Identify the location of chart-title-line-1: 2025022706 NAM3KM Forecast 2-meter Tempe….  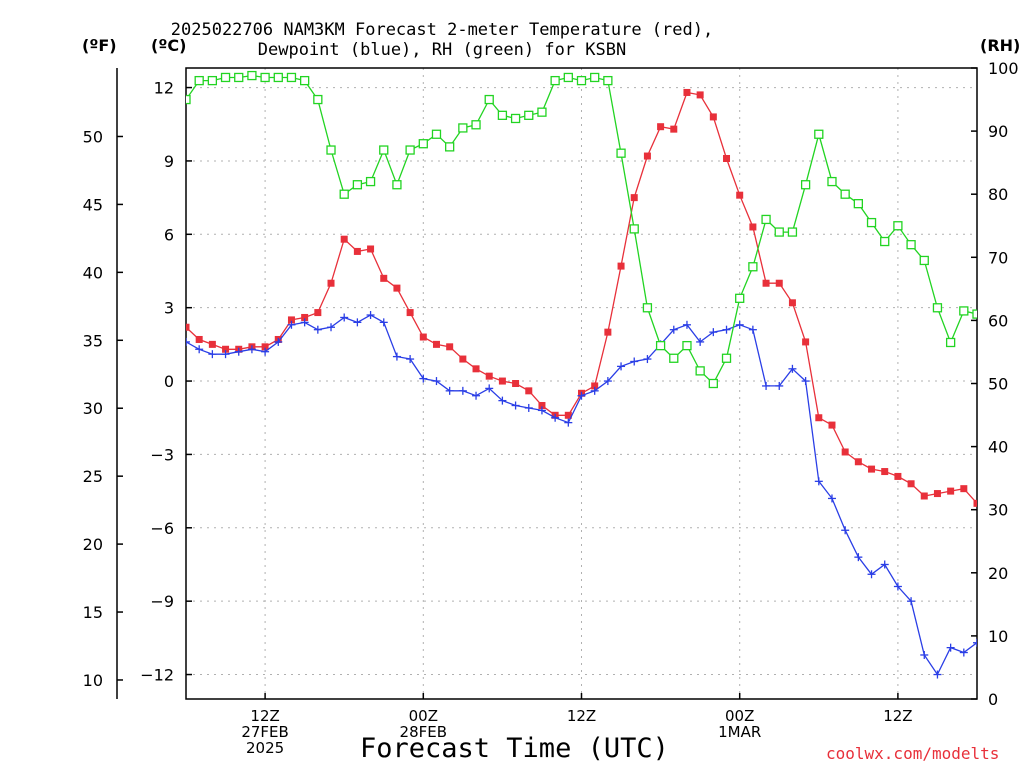
(442, 30).